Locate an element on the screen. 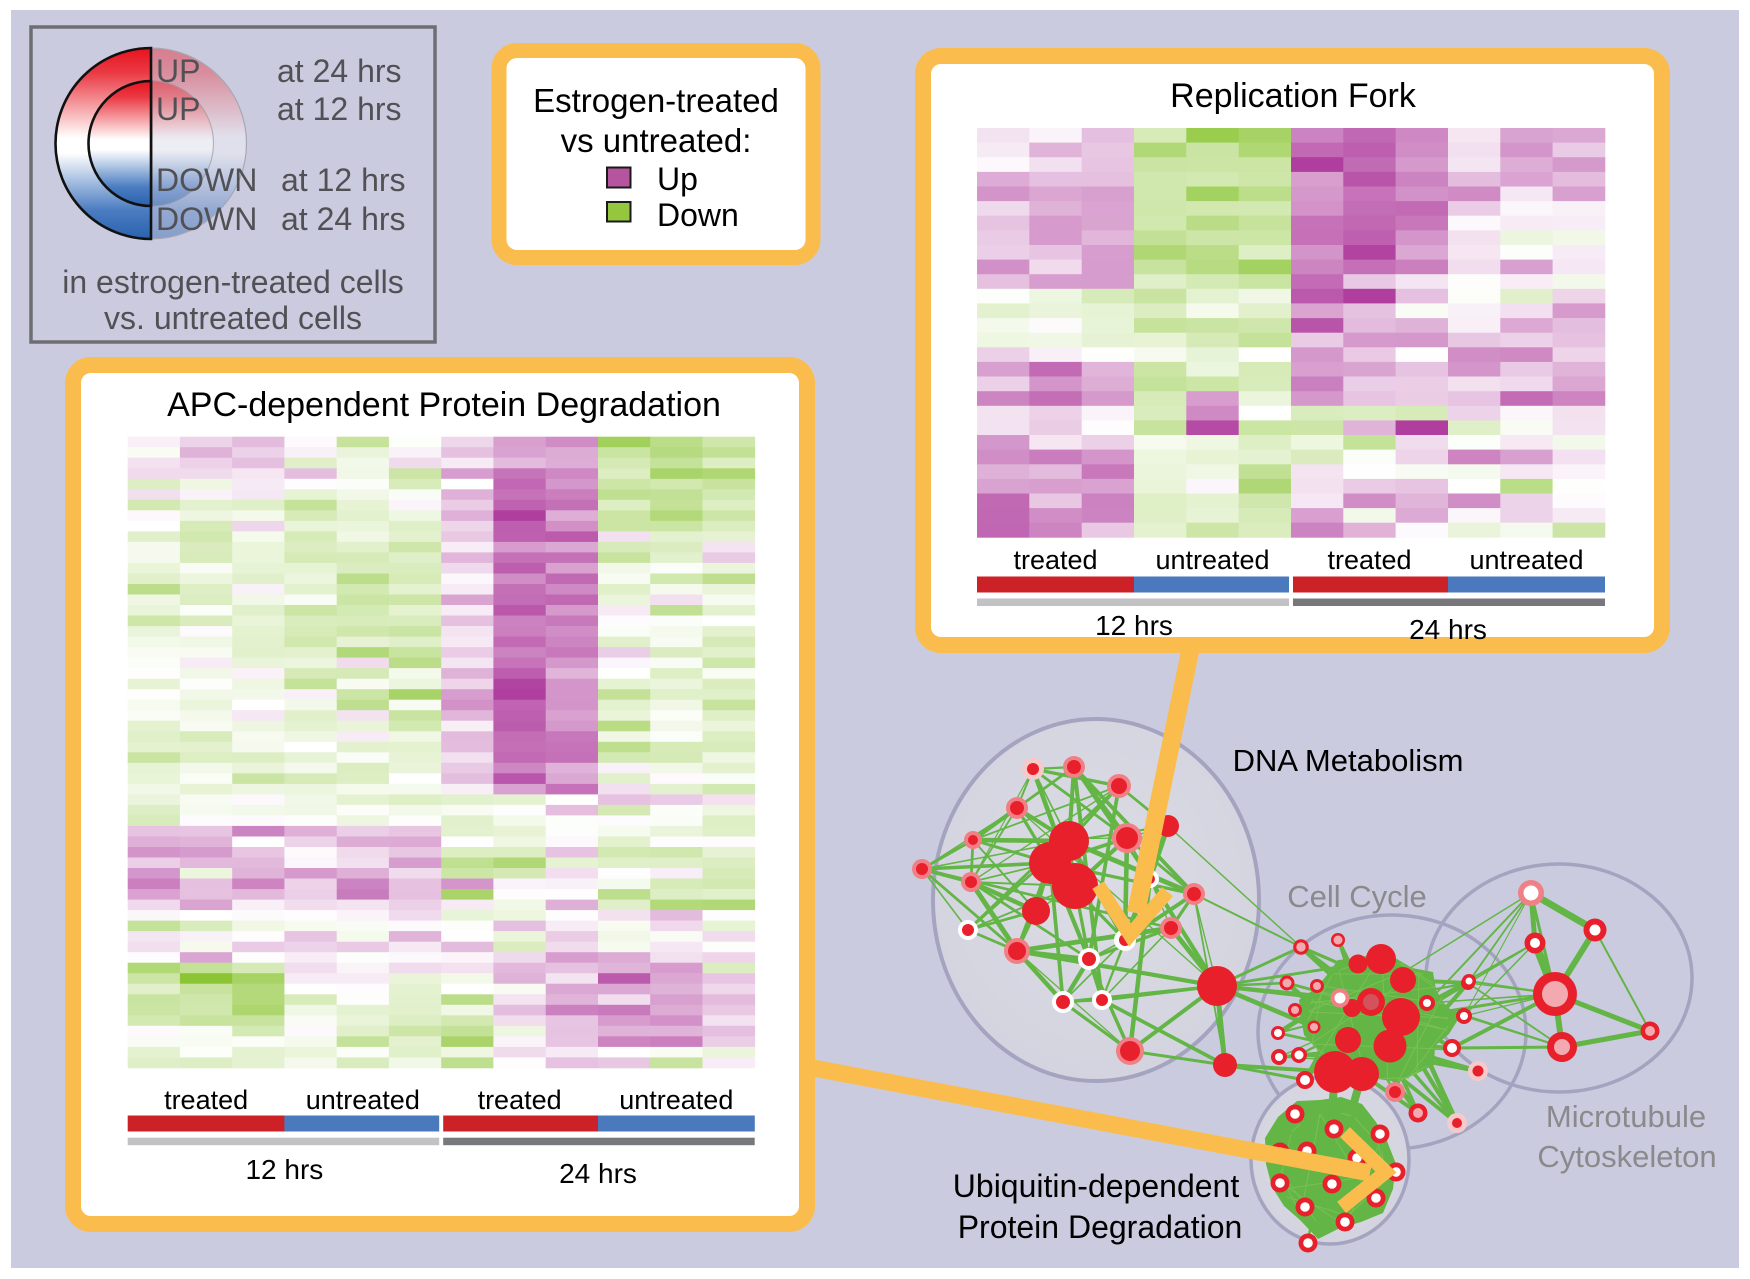 The image size is (1750, 1279). svg-text: vs untreated: is located at coordinates (656, 140).